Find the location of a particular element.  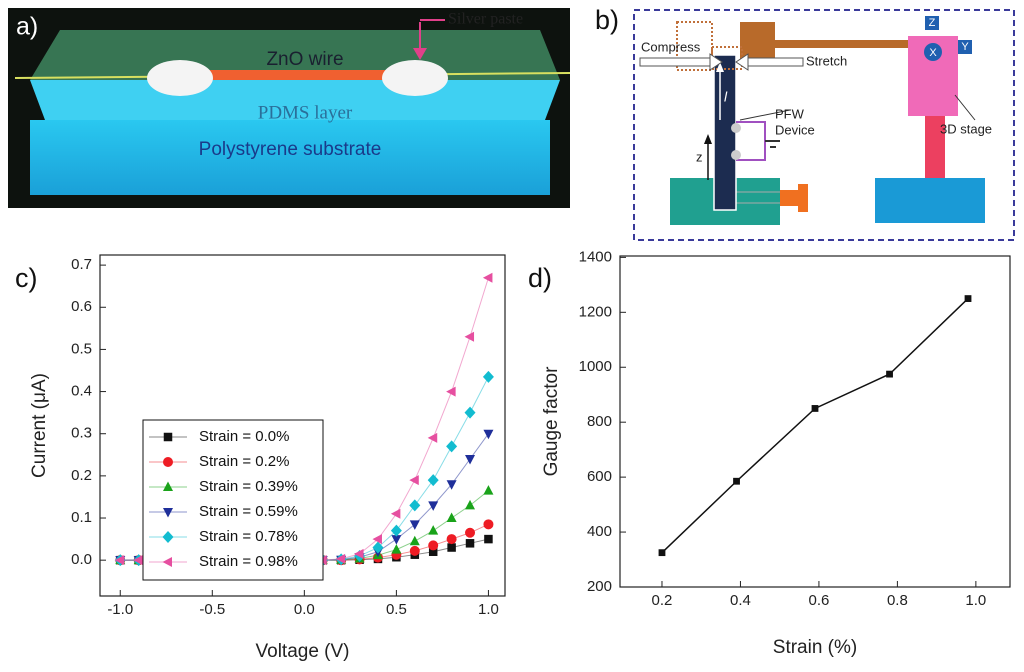

legend-label: Strain = 0.59% is located at coordinates (248, 511).